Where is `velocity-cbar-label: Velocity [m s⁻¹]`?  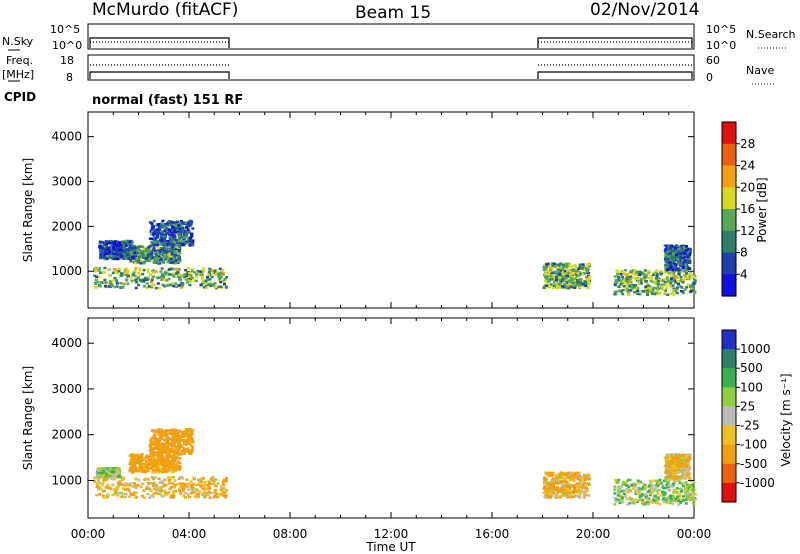
velocity-cbar-label: Velocity [m s⁻¹] is located at coordinates (786, 419).